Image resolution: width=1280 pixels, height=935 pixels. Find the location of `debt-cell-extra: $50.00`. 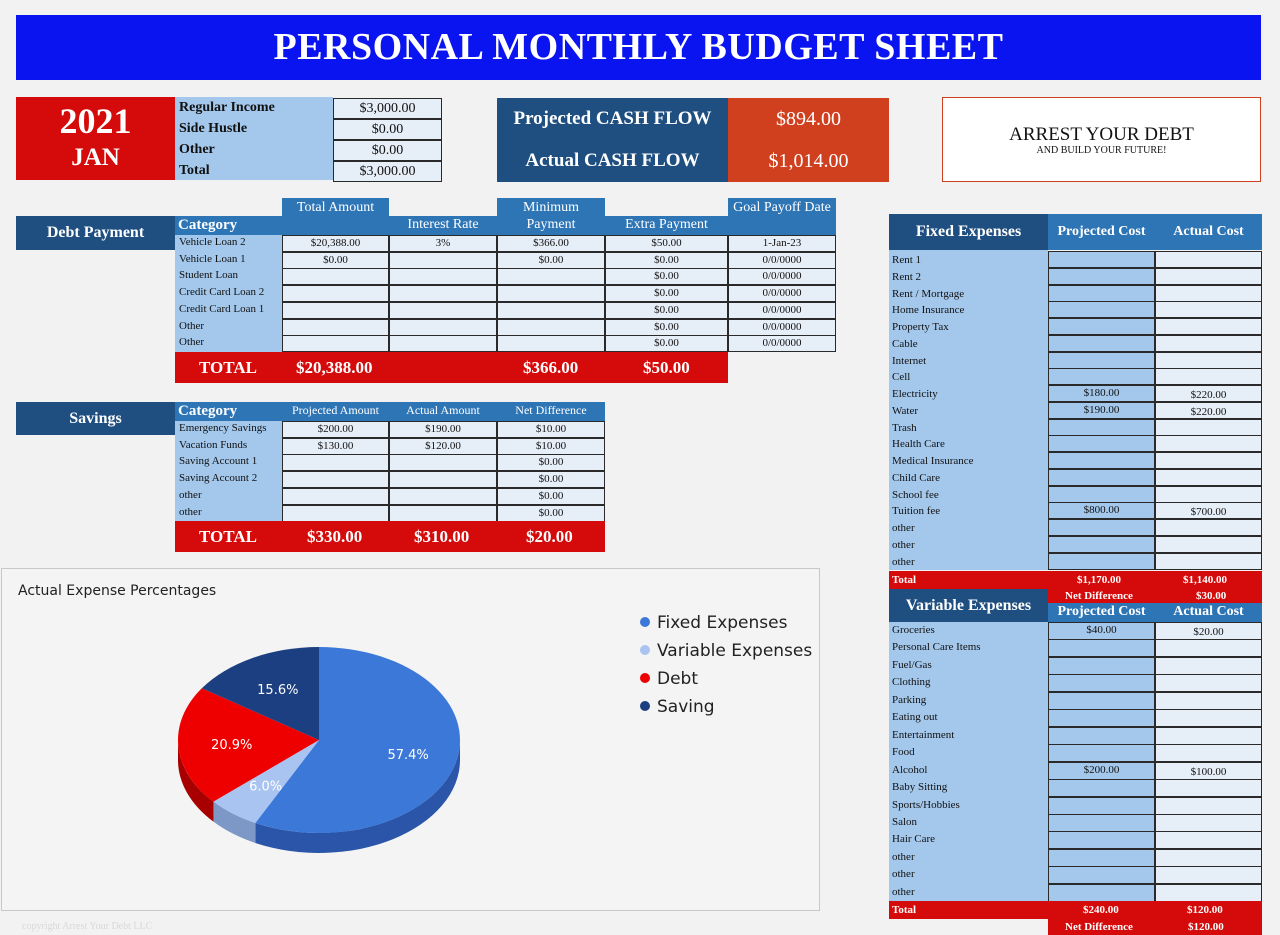

debt-cell-extra: $50.00 is located at coordinates (666, 243).